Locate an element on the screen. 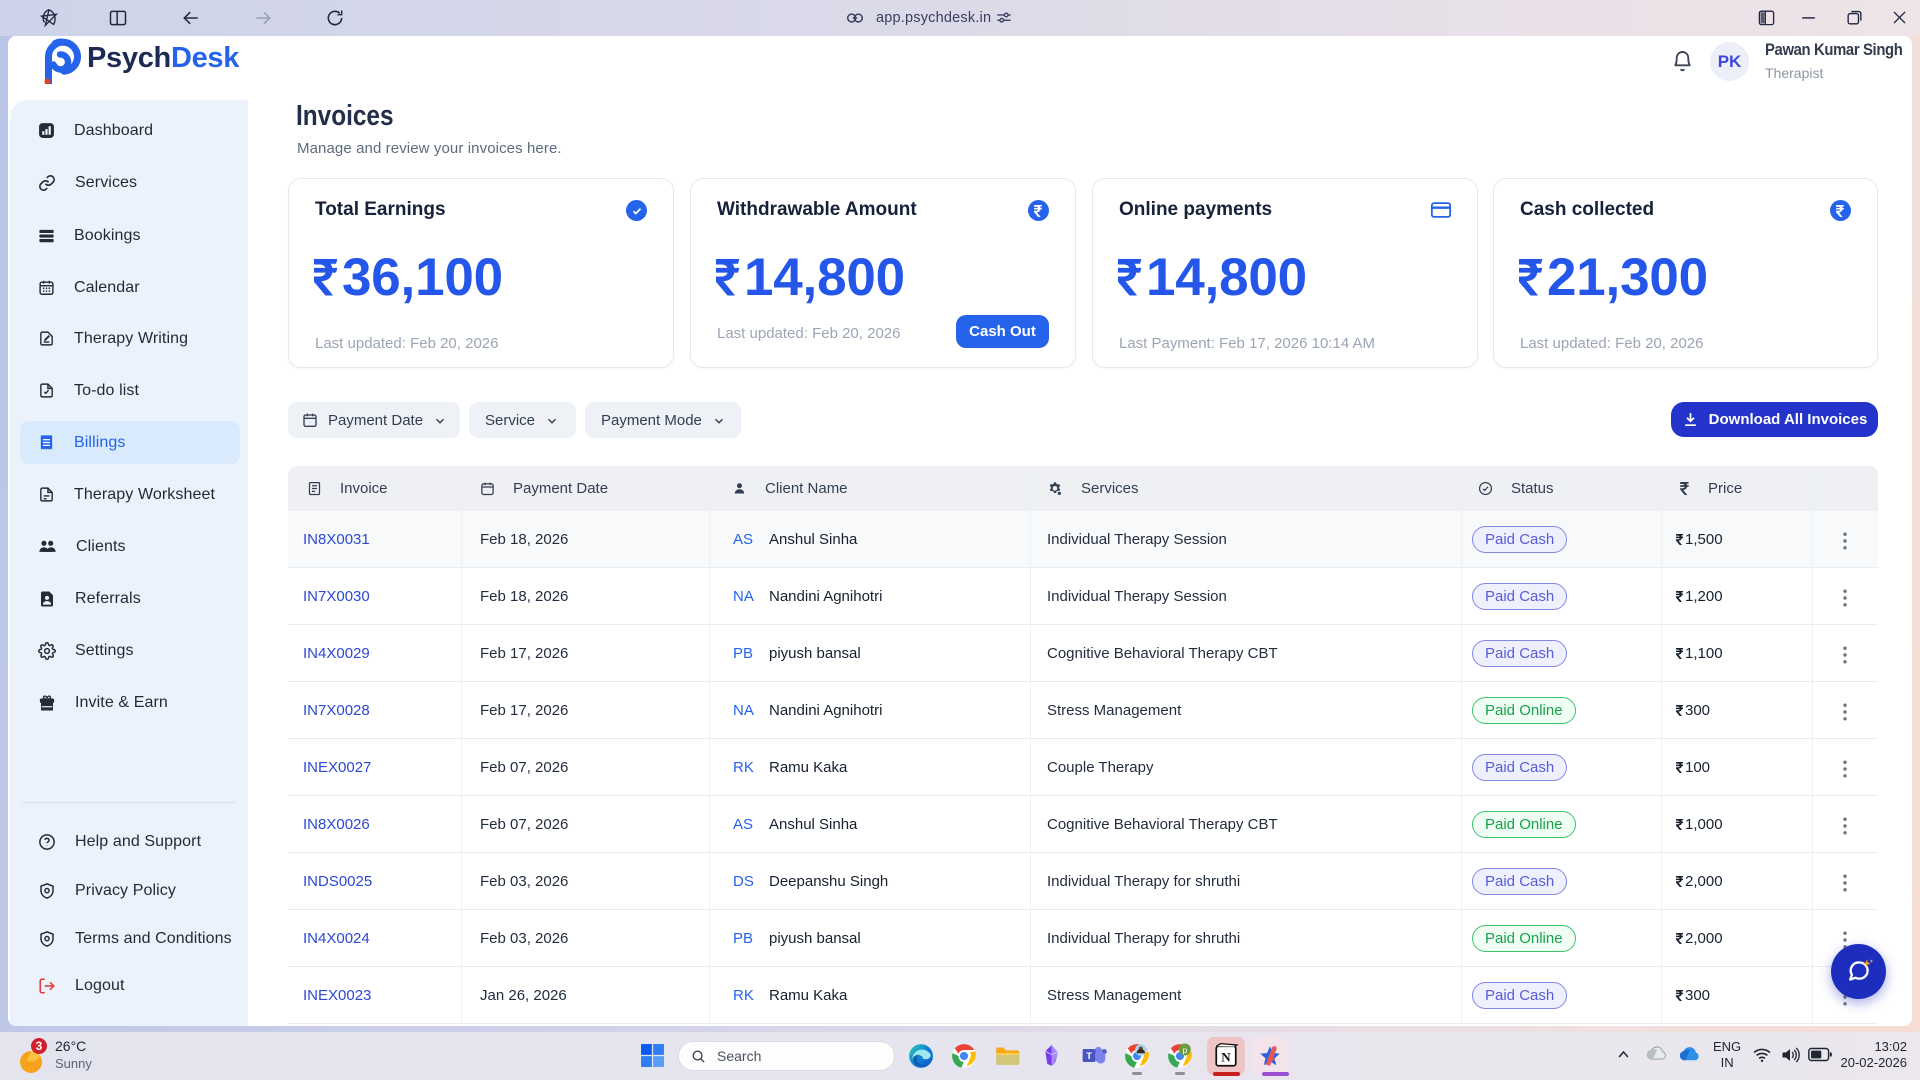  svg-text: N is located at coordinates (1226, 1056).